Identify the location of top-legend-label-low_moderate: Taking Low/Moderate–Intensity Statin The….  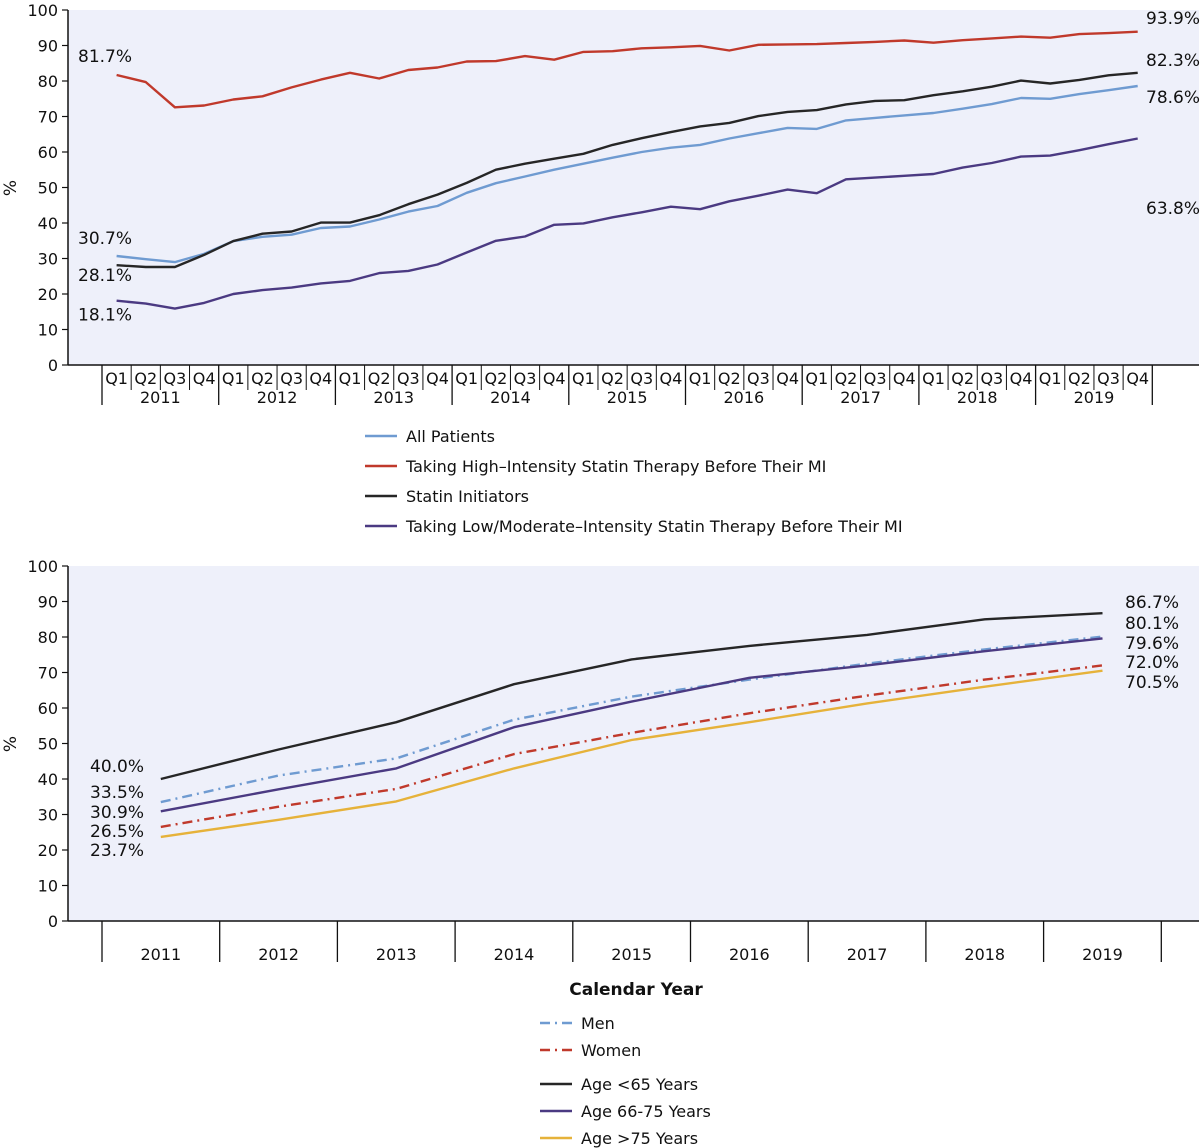
(654, 526).